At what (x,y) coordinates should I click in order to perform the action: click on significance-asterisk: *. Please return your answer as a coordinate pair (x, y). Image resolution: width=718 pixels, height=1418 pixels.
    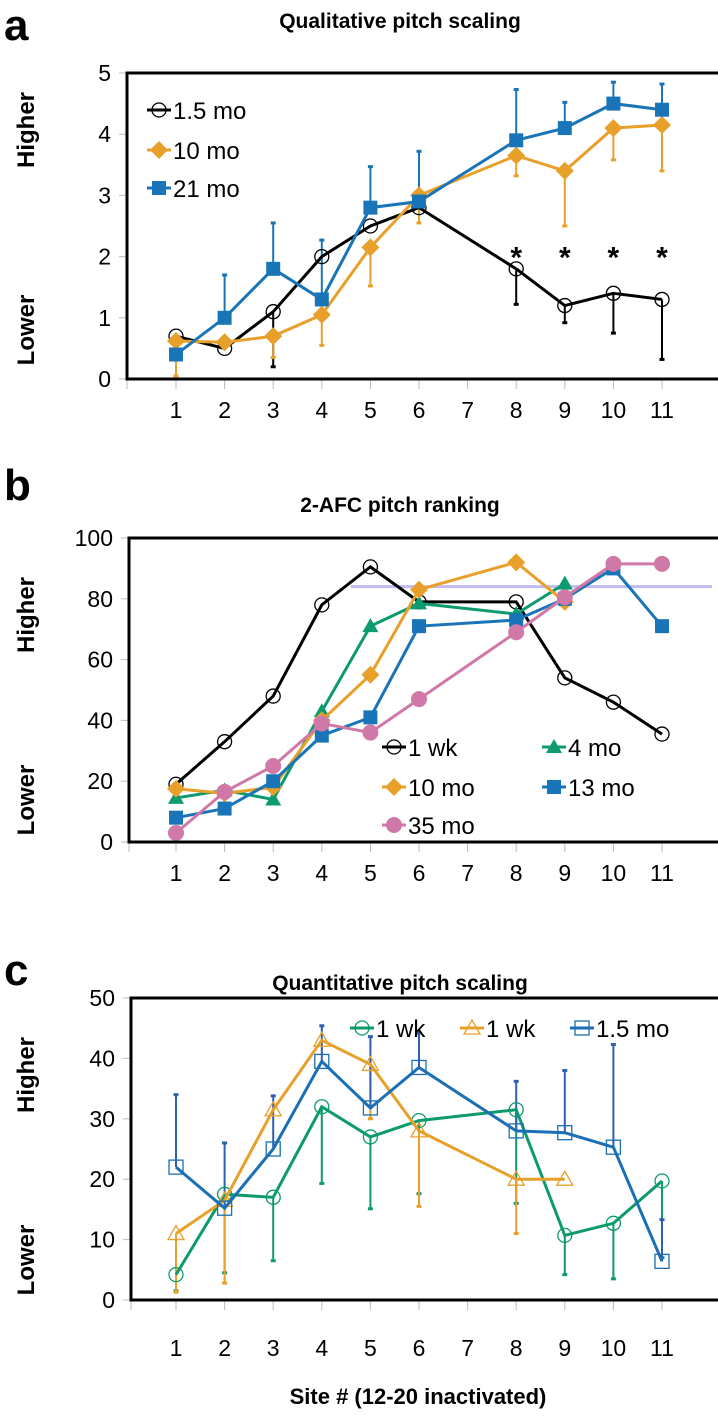
    Looking at the image, I should click on (516, 258).